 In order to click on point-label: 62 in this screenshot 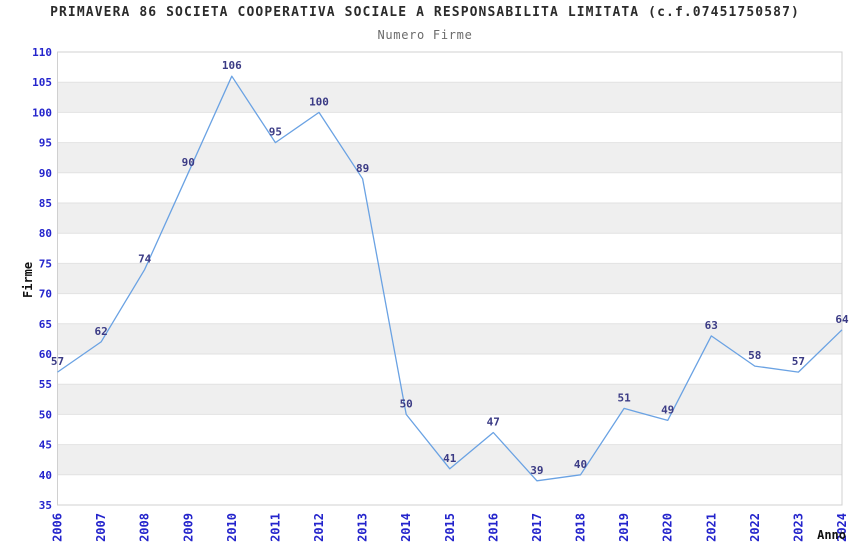, I will do `click(100, 331)`.